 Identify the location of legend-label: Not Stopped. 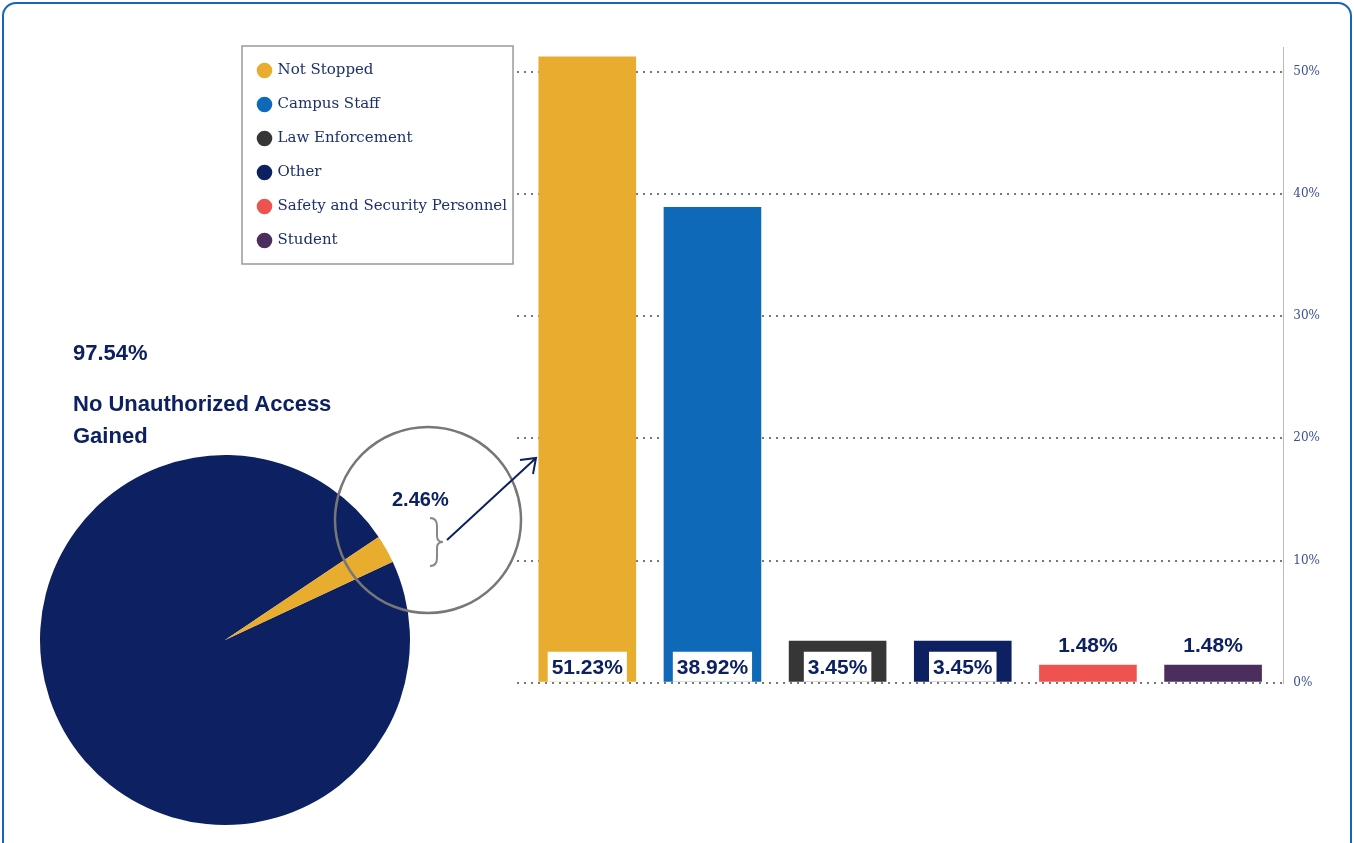
(325, 69).